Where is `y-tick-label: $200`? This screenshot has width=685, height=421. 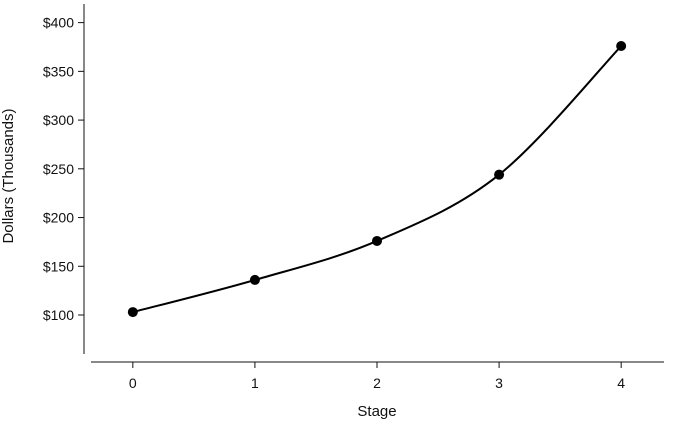 y-tick-label: $200 is located at coordinates (58, 218).